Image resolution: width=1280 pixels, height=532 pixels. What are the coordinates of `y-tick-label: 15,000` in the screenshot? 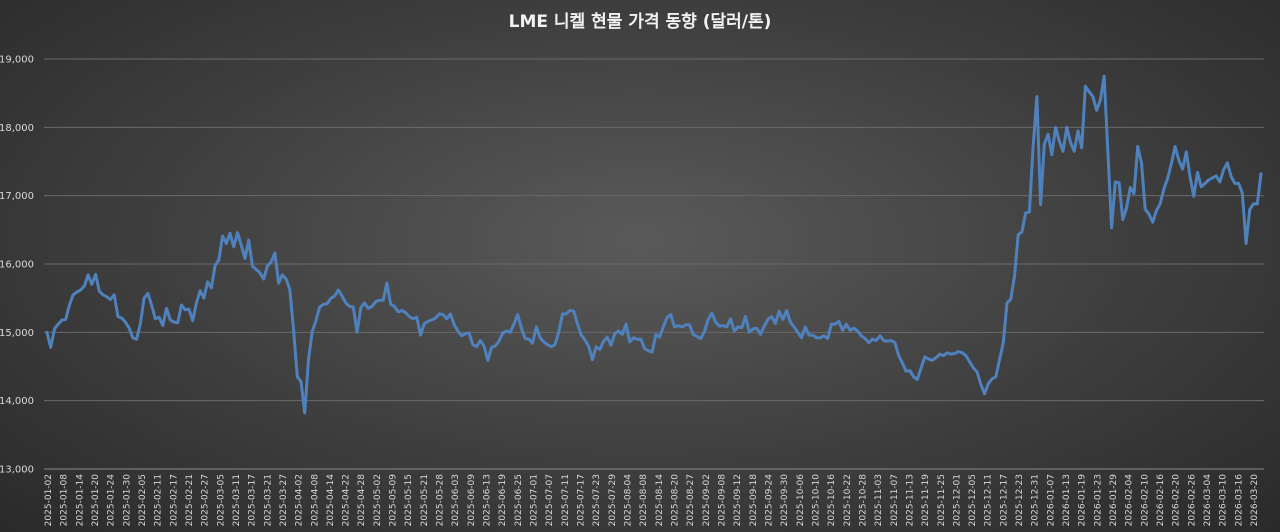 It's located at (17, 333).